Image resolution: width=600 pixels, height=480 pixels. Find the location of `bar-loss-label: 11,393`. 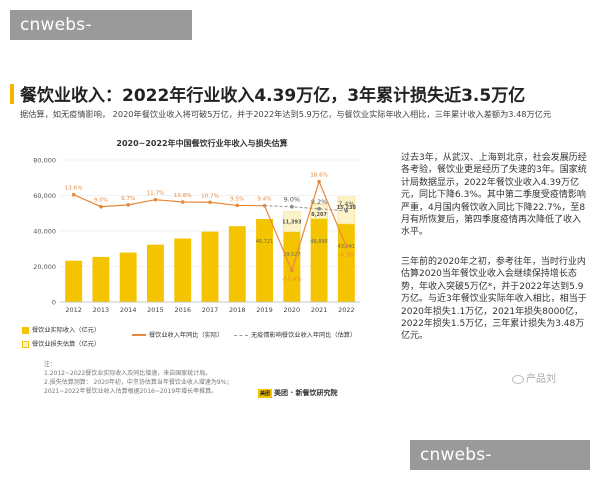

bar-loss-label: 11,393 is located at coordinates (292, 223).